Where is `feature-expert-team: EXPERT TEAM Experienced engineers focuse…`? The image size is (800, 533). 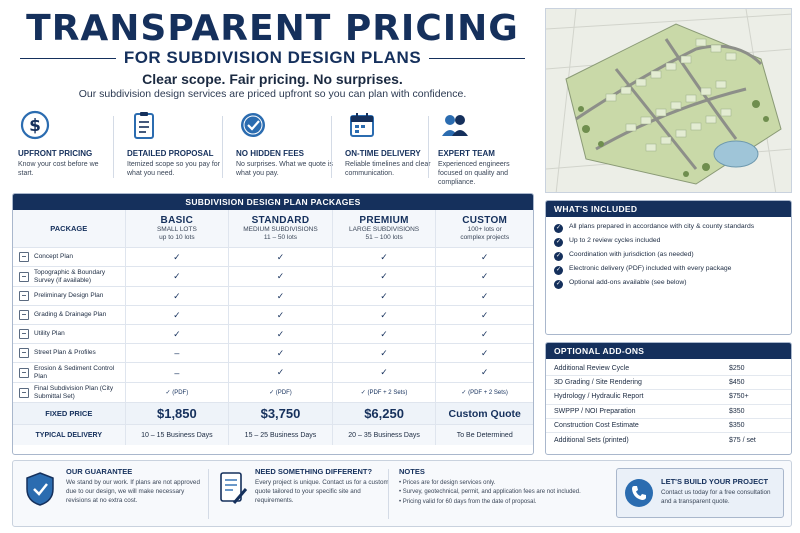 feature-expert-team: EXPERT TEAM Experienced engineers focuse… is located at coordinates (484, 150).